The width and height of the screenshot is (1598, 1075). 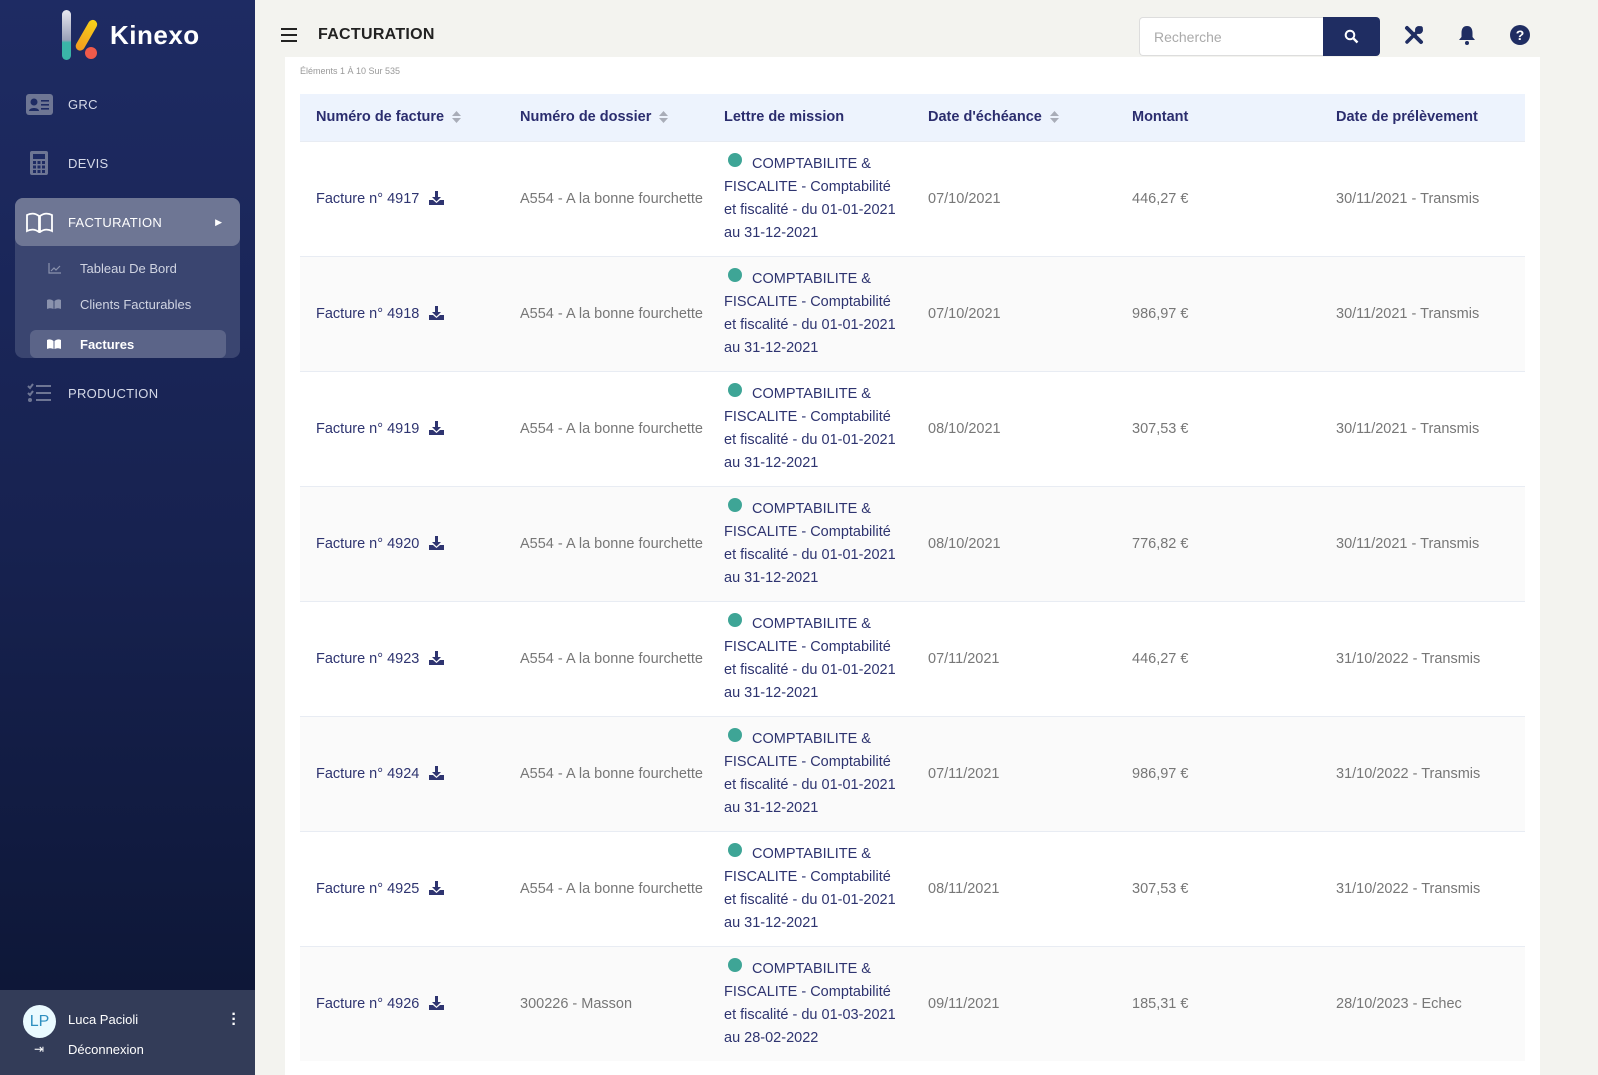 What do you see at coordinates (289, 37) in the screenshot?
I see `hamburger-menu-icon` at bounding box center [289, 37].